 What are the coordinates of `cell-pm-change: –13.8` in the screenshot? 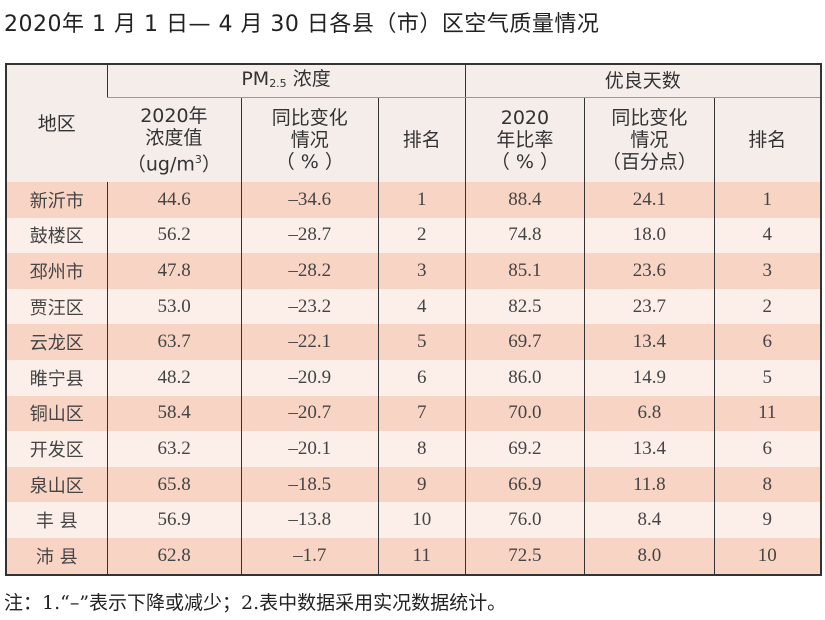 It's located at (309, 520).